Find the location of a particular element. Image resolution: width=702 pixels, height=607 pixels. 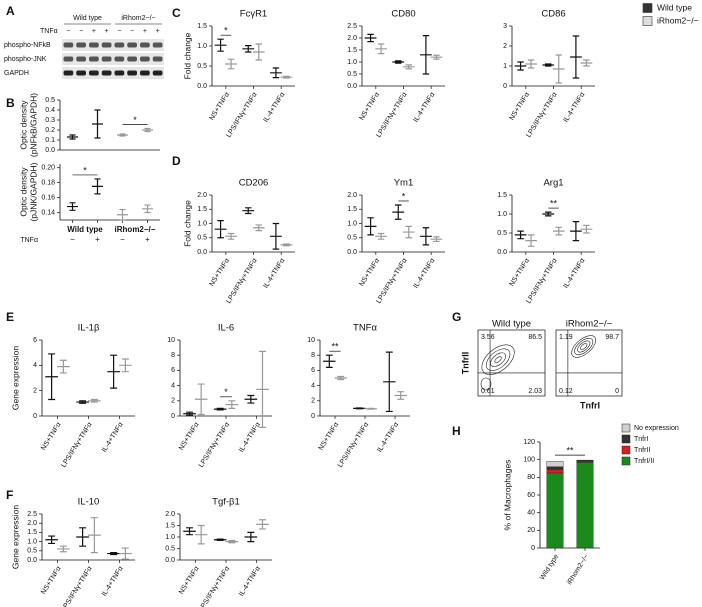

y-tick-label: 0.2 is located at coordinates (50, 130).